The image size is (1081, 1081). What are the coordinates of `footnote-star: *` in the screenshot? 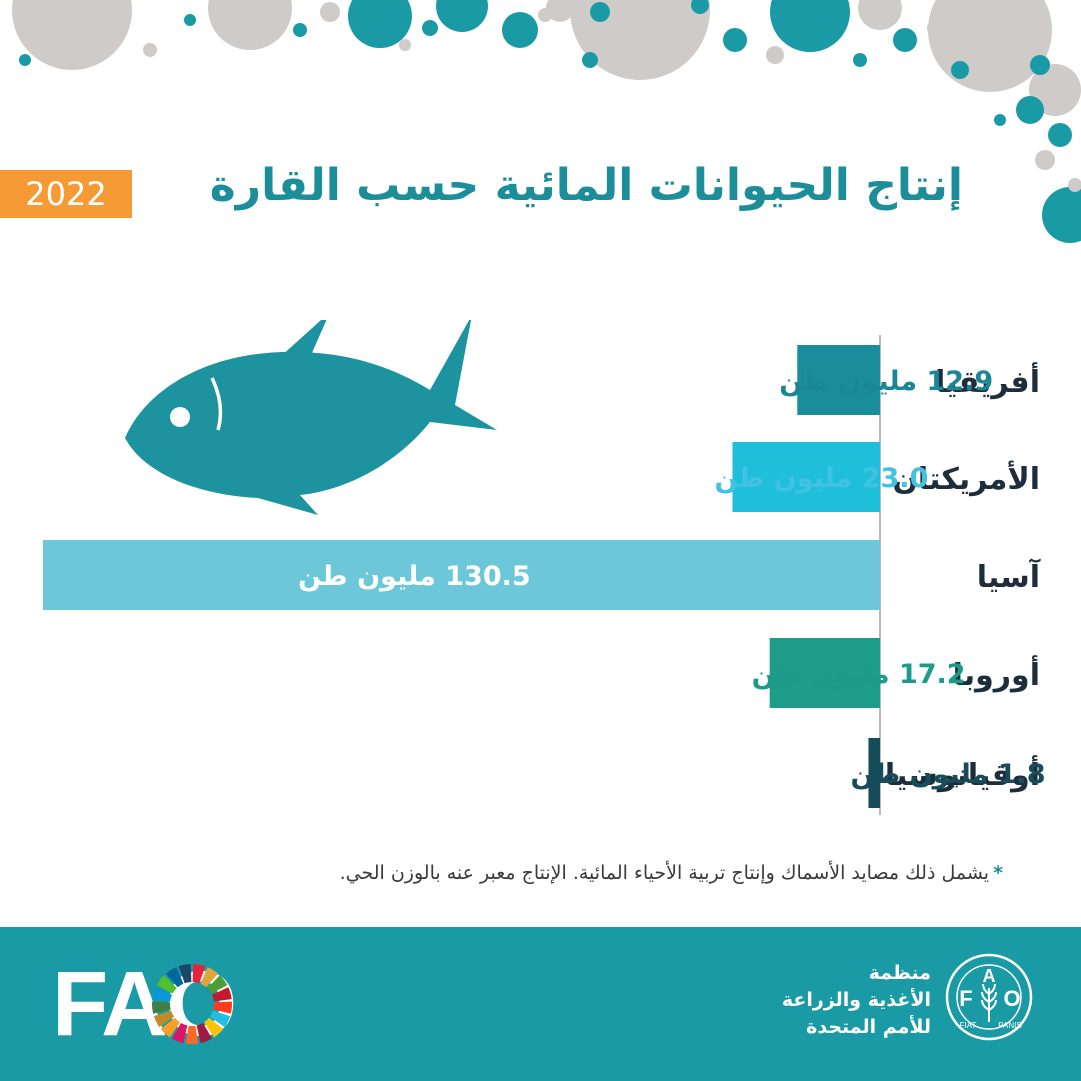 It's located at (998, 873).